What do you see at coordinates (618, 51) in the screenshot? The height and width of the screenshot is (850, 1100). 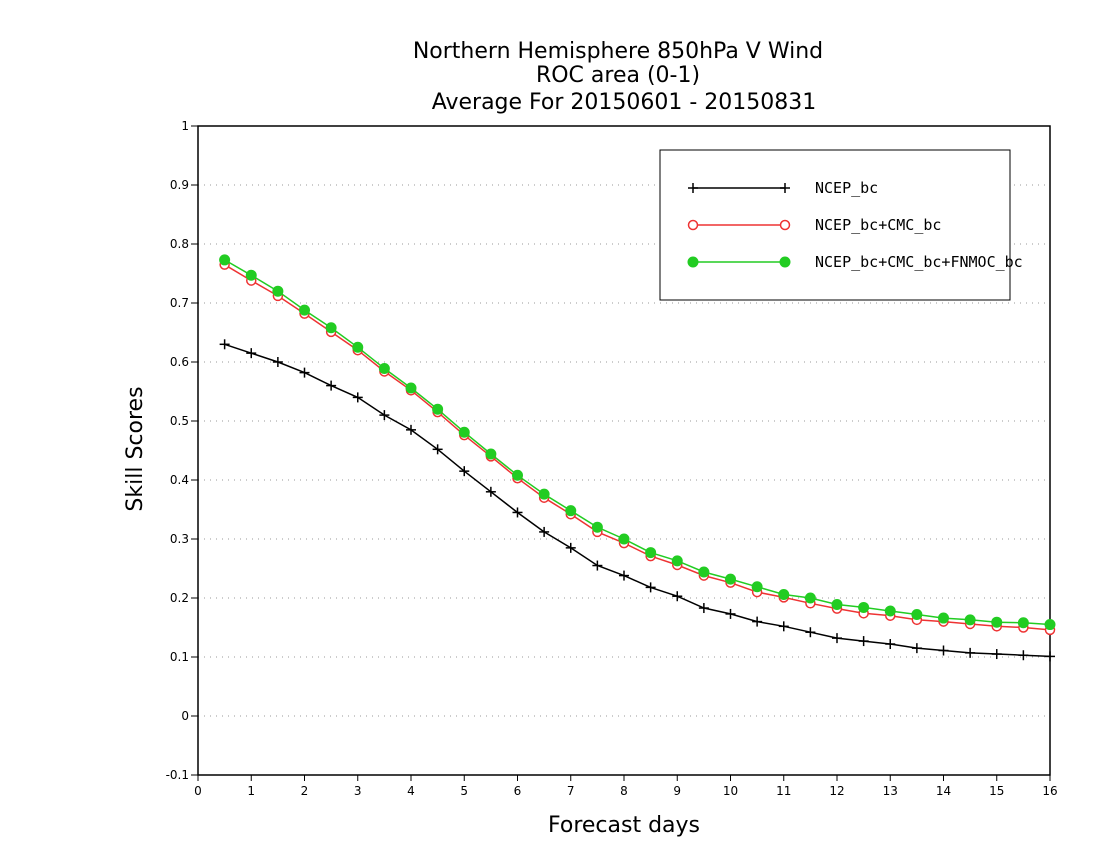 I see `chart-title-line-1: Northern Hemisphere 850hPa V Wind` at bounding box center [618, 51].